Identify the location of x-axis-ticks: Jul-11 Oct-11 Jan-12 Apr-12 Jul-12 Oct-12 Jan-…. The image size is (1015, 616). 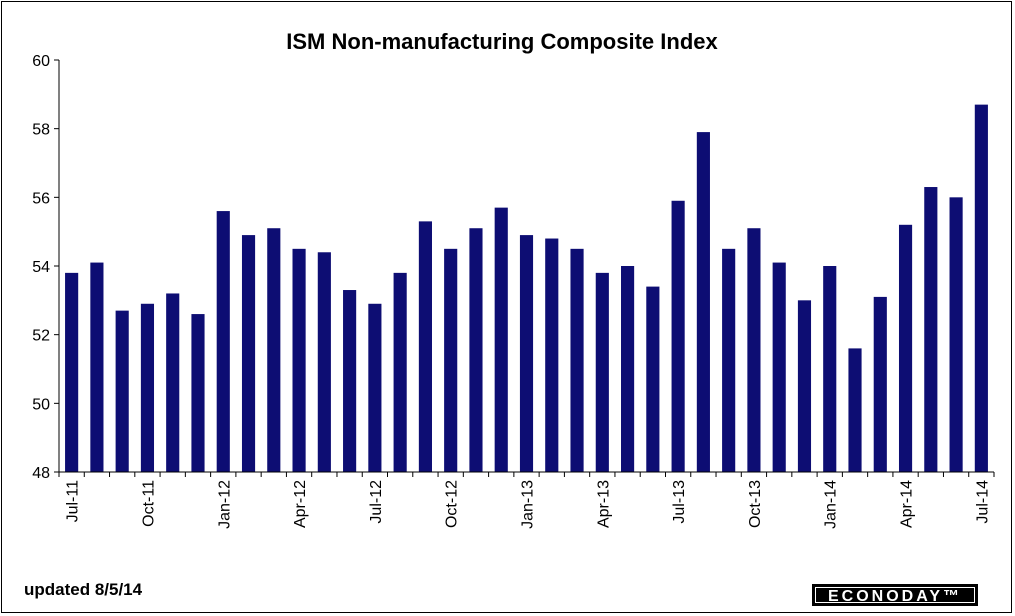
(526, 500).